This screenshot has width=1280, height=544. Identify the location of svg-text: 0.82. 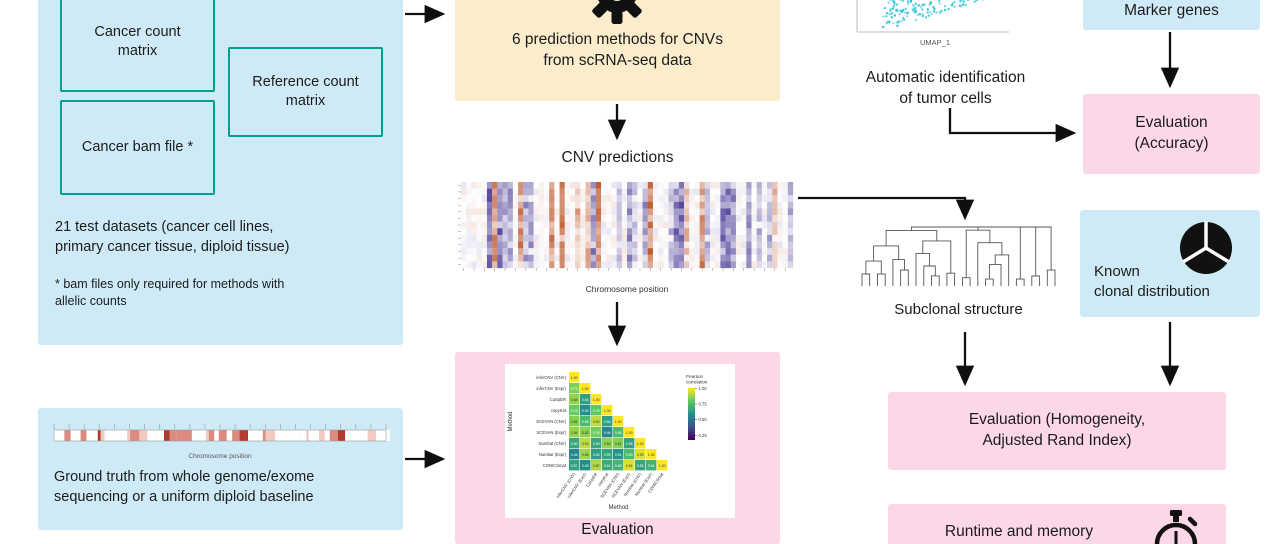
(585, 433).